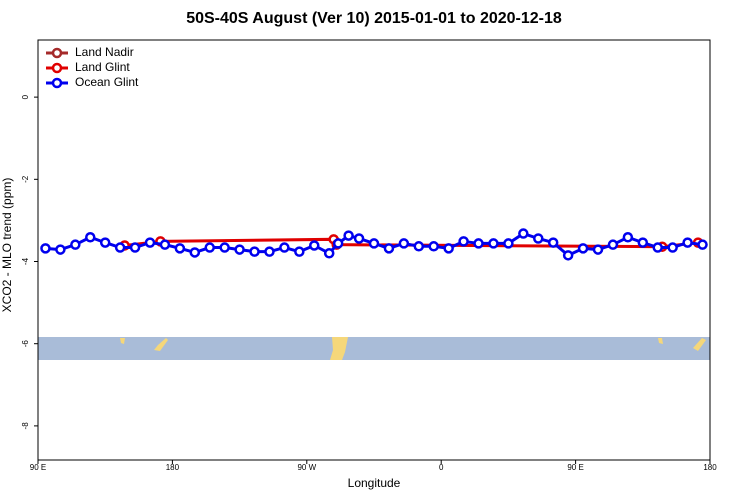  I want to click on x-tick-label: 0, so click(441, 467).